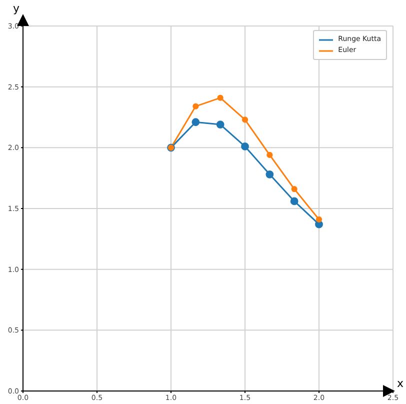  I want to click on x-axis-title: x, so click(400, 383).